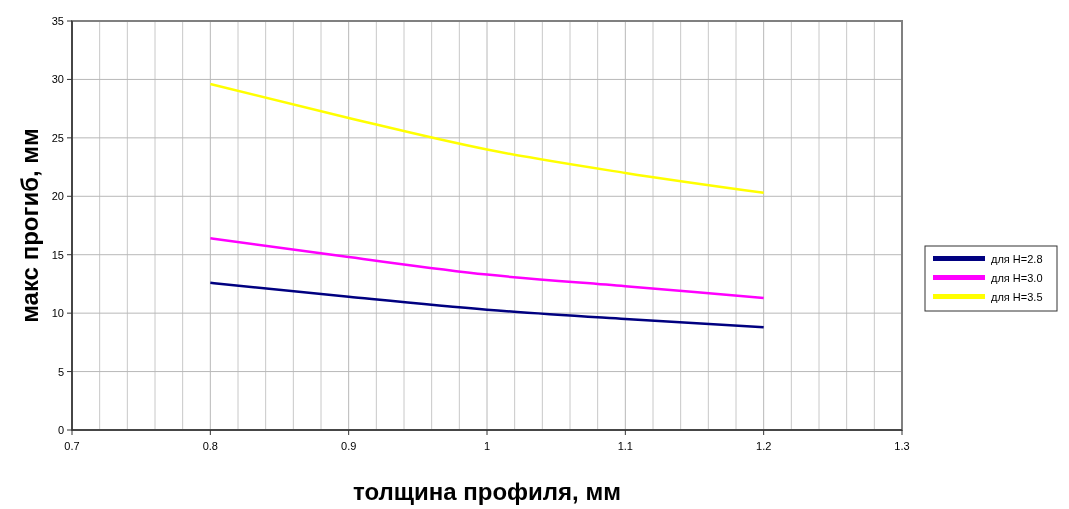 The height and width of the screenshot is (509, 1069). What do you see at coordinates (1017, 297) in the screenshot?
I see `legend-label: для H=3.5` at bounding box center [1017, 297].